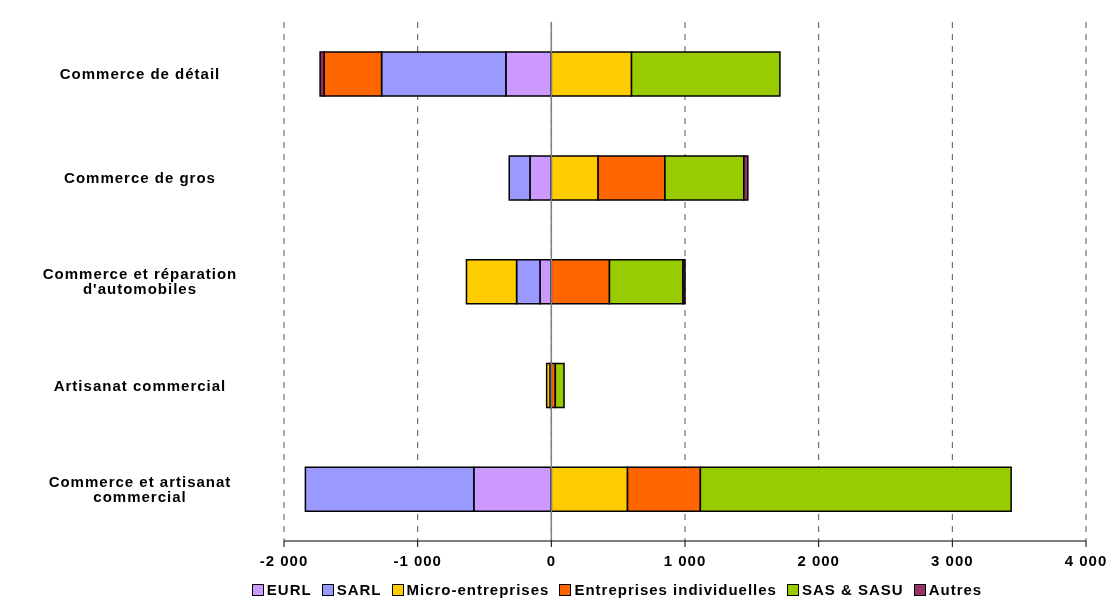 The height and width of the screenshot is (612, 1114). What do you see at coordinates (417, 560) in the screenshot?
I see `x-tick-label: -1 000` at bounding box center [417, 560].